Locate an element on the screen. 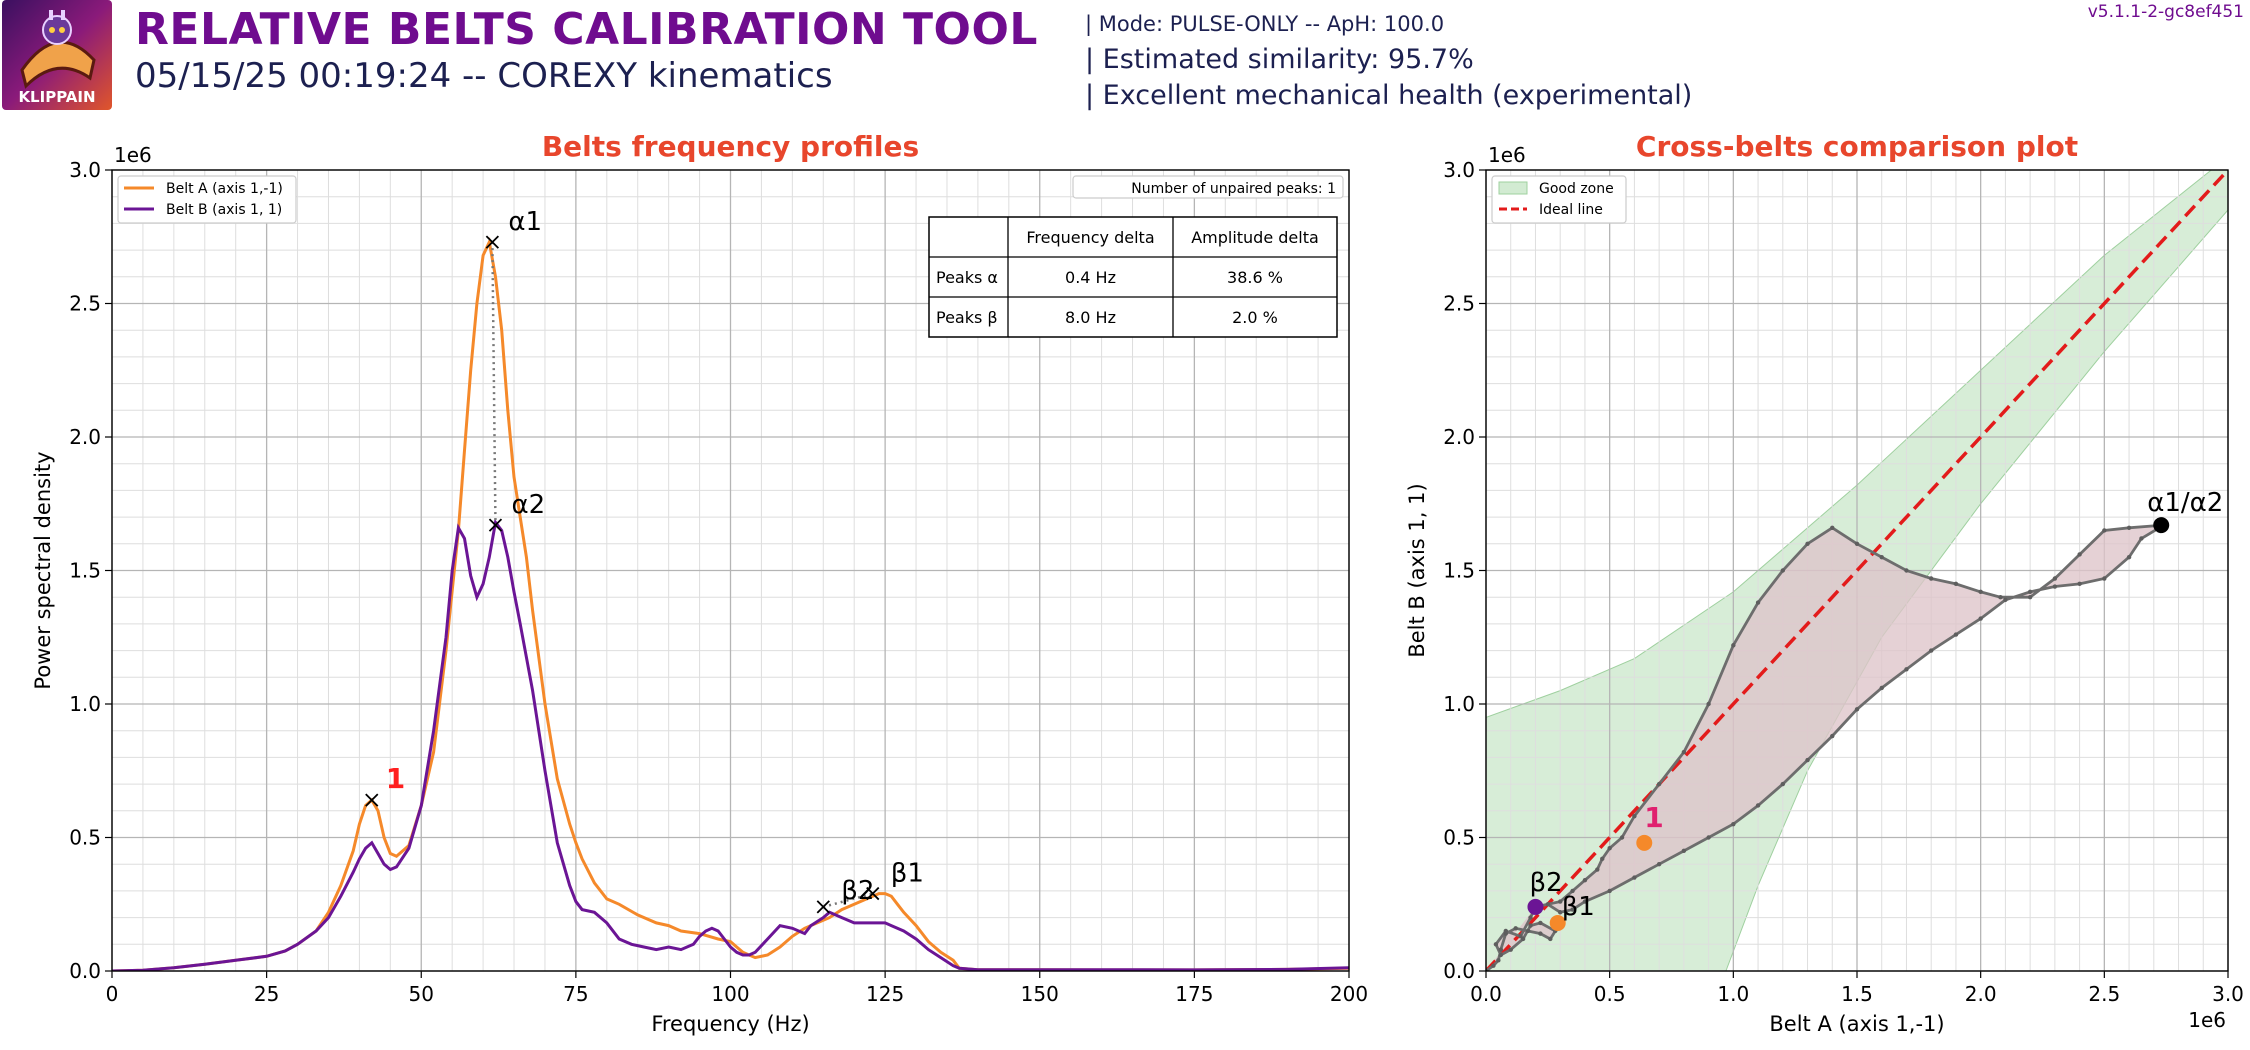 The height and width of the screenshot is (1050, 2250). cross-legend: Good zone Ideal line is located at coordinates (1559, 199).